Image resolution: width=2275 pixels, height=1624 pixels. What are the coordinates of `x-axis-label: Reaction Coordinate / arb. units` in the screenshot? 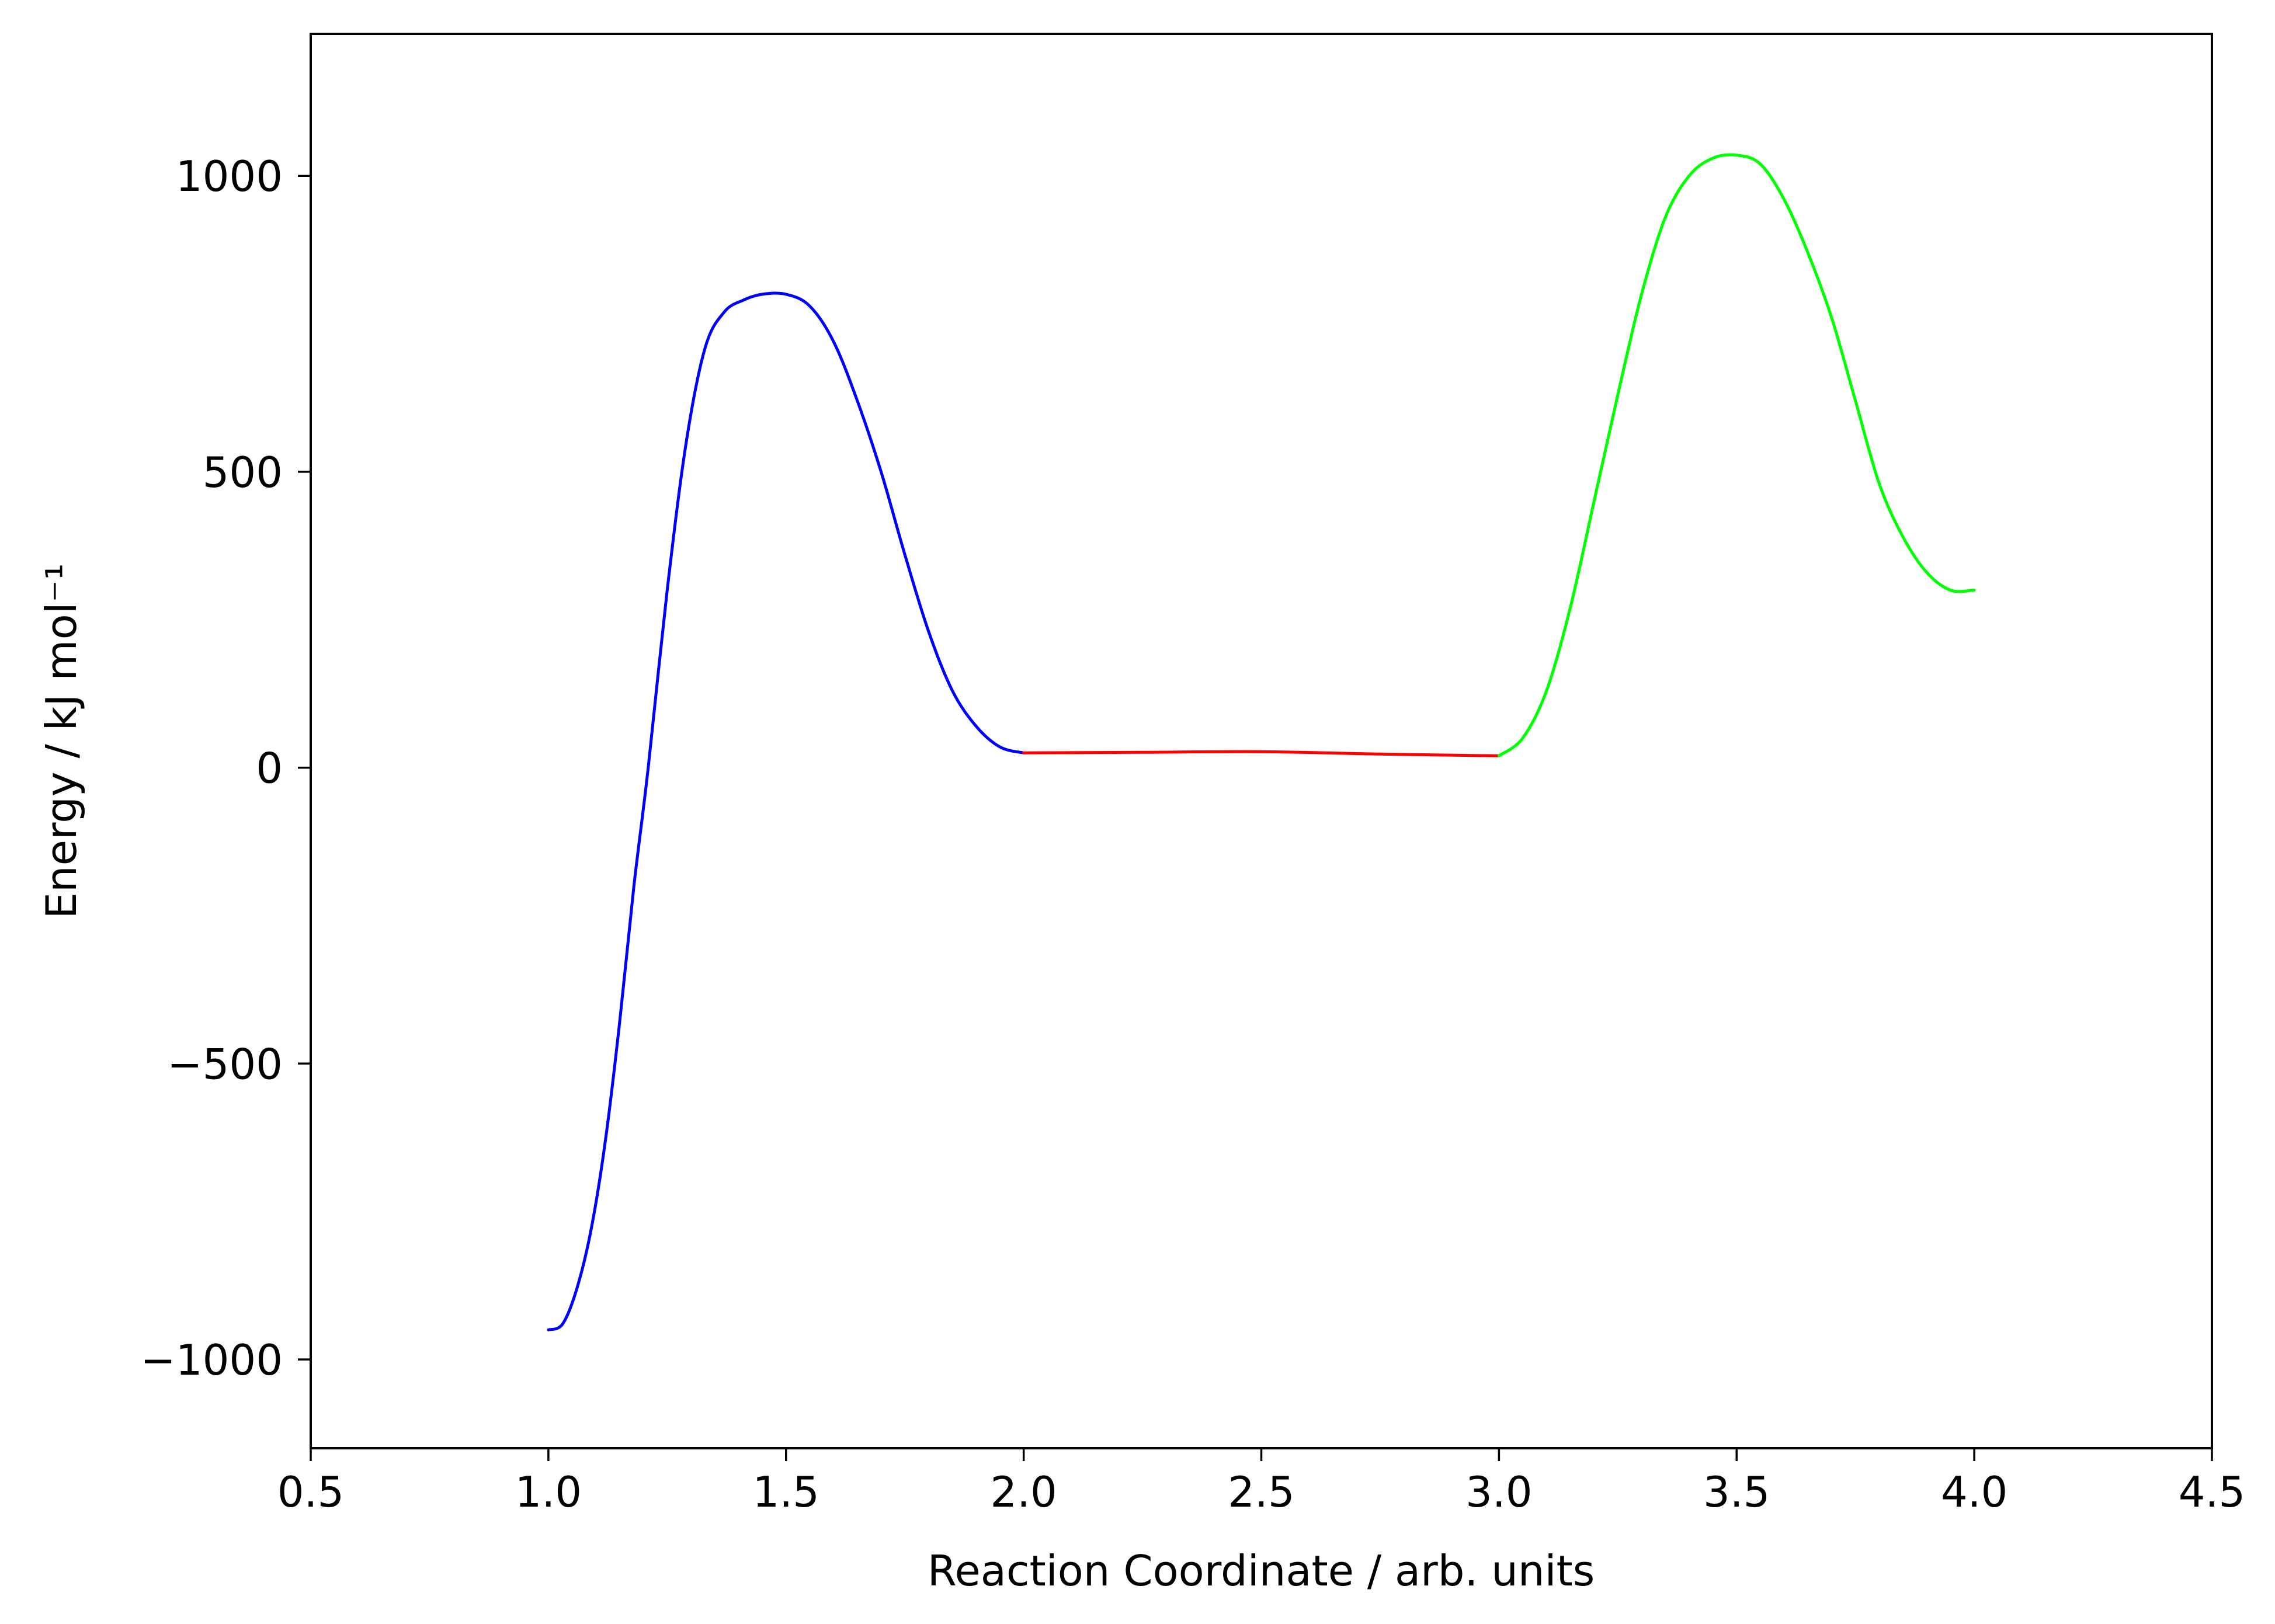 It's located at (1261, 1570).